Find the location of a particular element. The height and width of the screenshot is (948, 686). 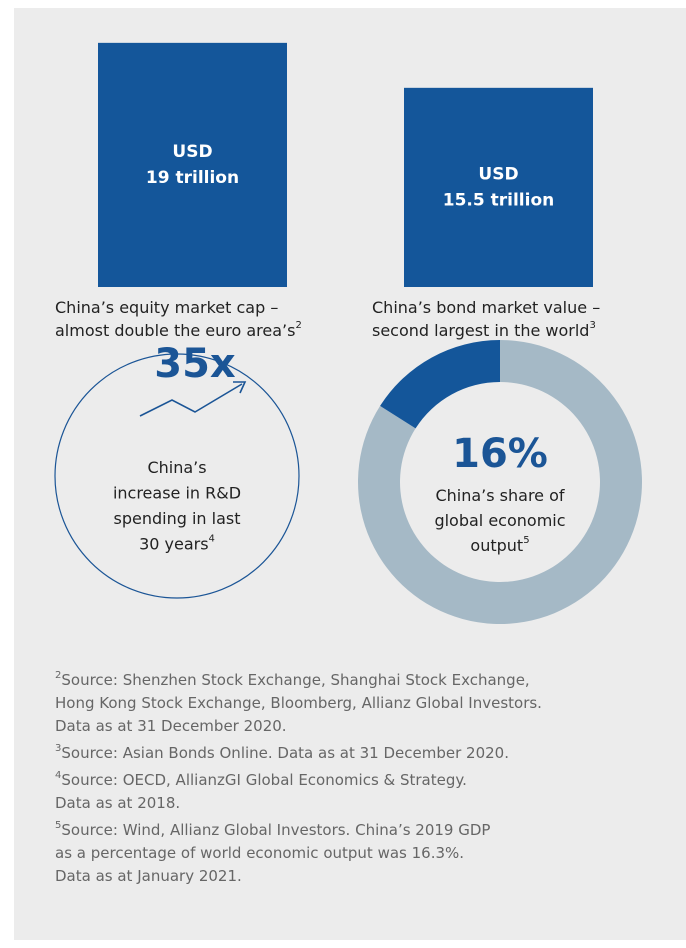

circle-caption: increase in R&D is located at coordinates (177, 492).